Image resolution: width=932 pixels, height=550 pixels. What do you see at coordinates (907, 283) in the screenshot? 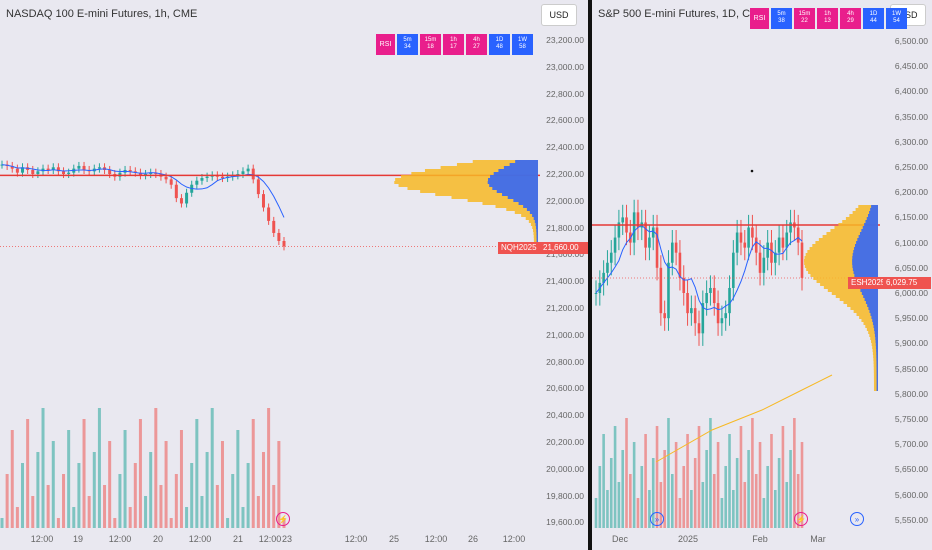
I see `last-price-tag: 6,029.75` at bounding box center [907, 283].